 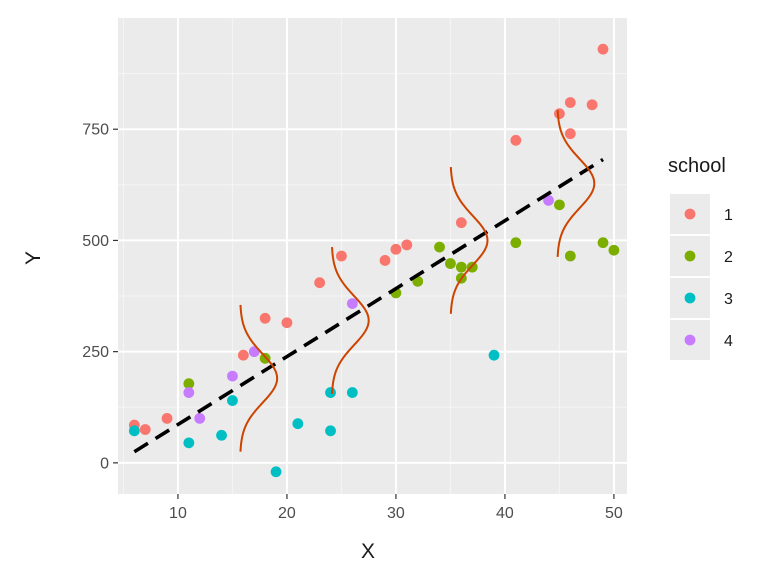 I want to click on x-tick-label: 50, so click(x=614, y=513).